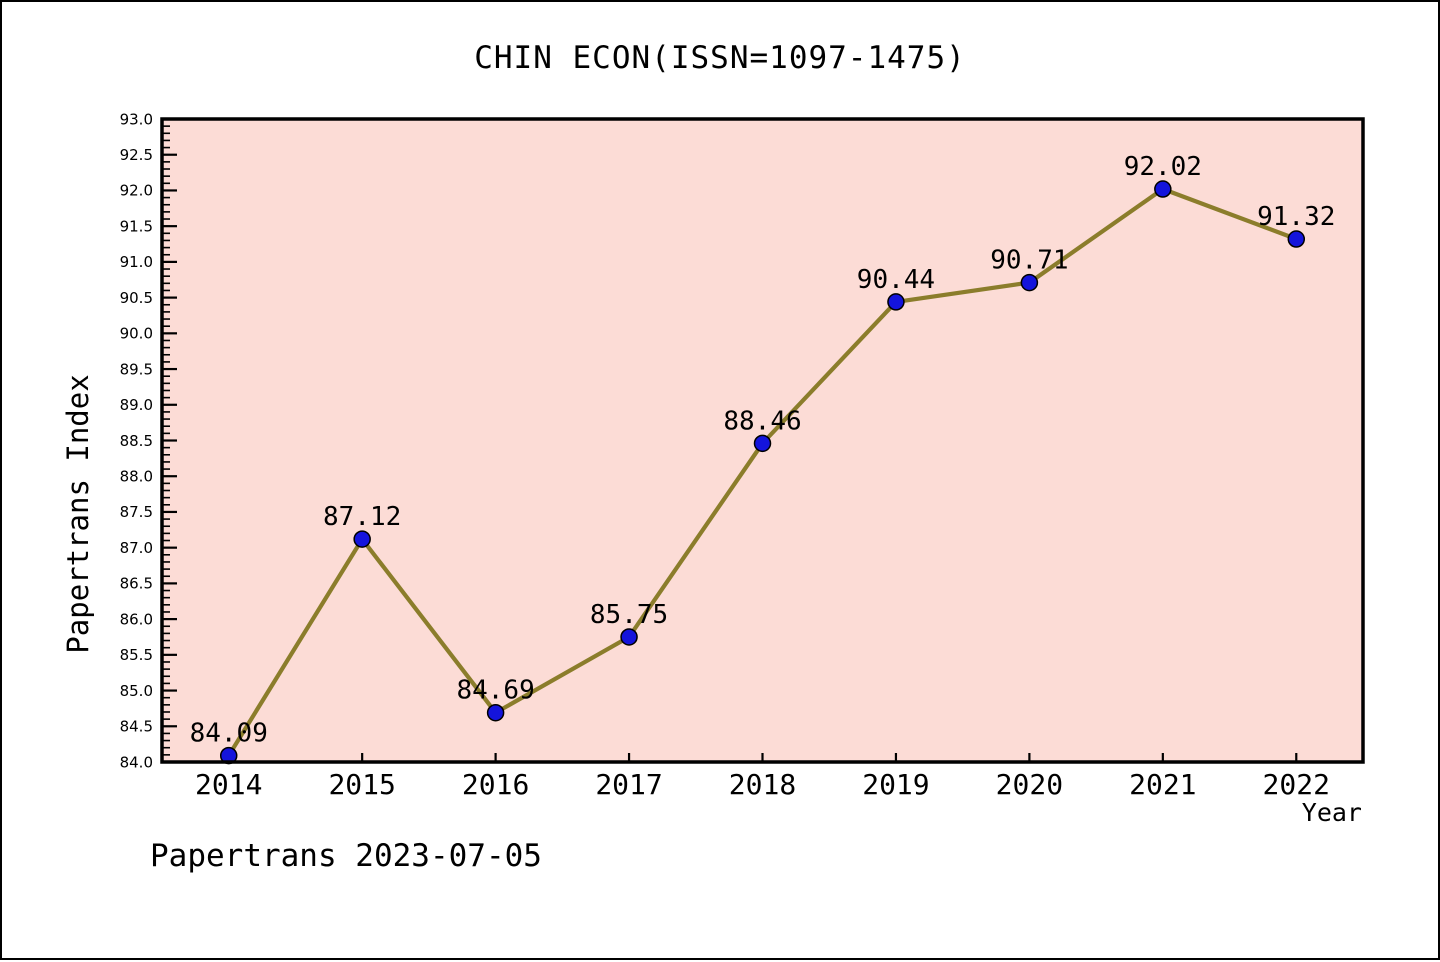 This screenshot has height=962, width=1440. What do you see at coordinates (136, 369) in the screenshot?
I see `y-tick-label: 89.5` at bounding box center [136, 369].